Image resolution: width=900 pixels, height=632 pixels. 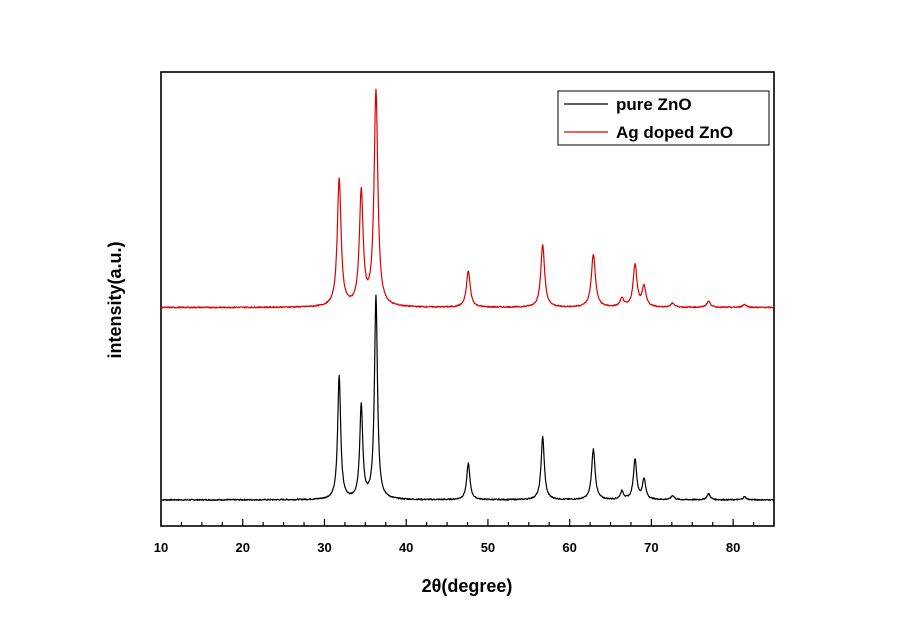 What do you see at coordinates (324, 547) in the screenshot?
I see `x-tick-label: 30` at bounding box center [324, 547].